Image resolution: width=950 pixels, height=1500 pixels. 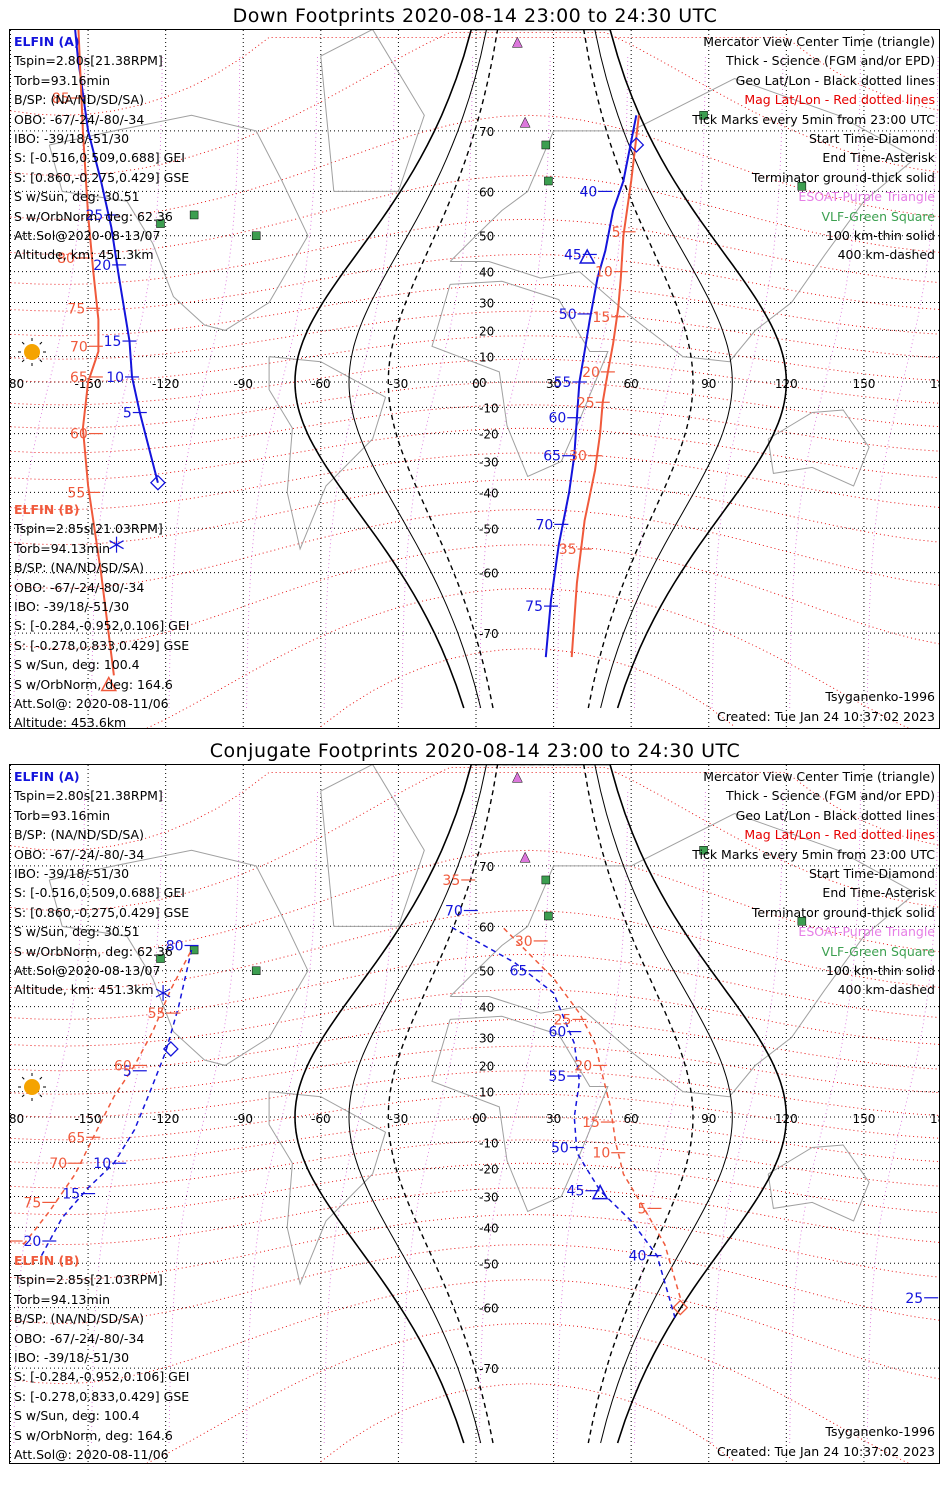 What do you see at coordinates (563, 1020) in the screenshot?
I see `elfin-b-tick-label: 25` at bounding box center [563, 1020].